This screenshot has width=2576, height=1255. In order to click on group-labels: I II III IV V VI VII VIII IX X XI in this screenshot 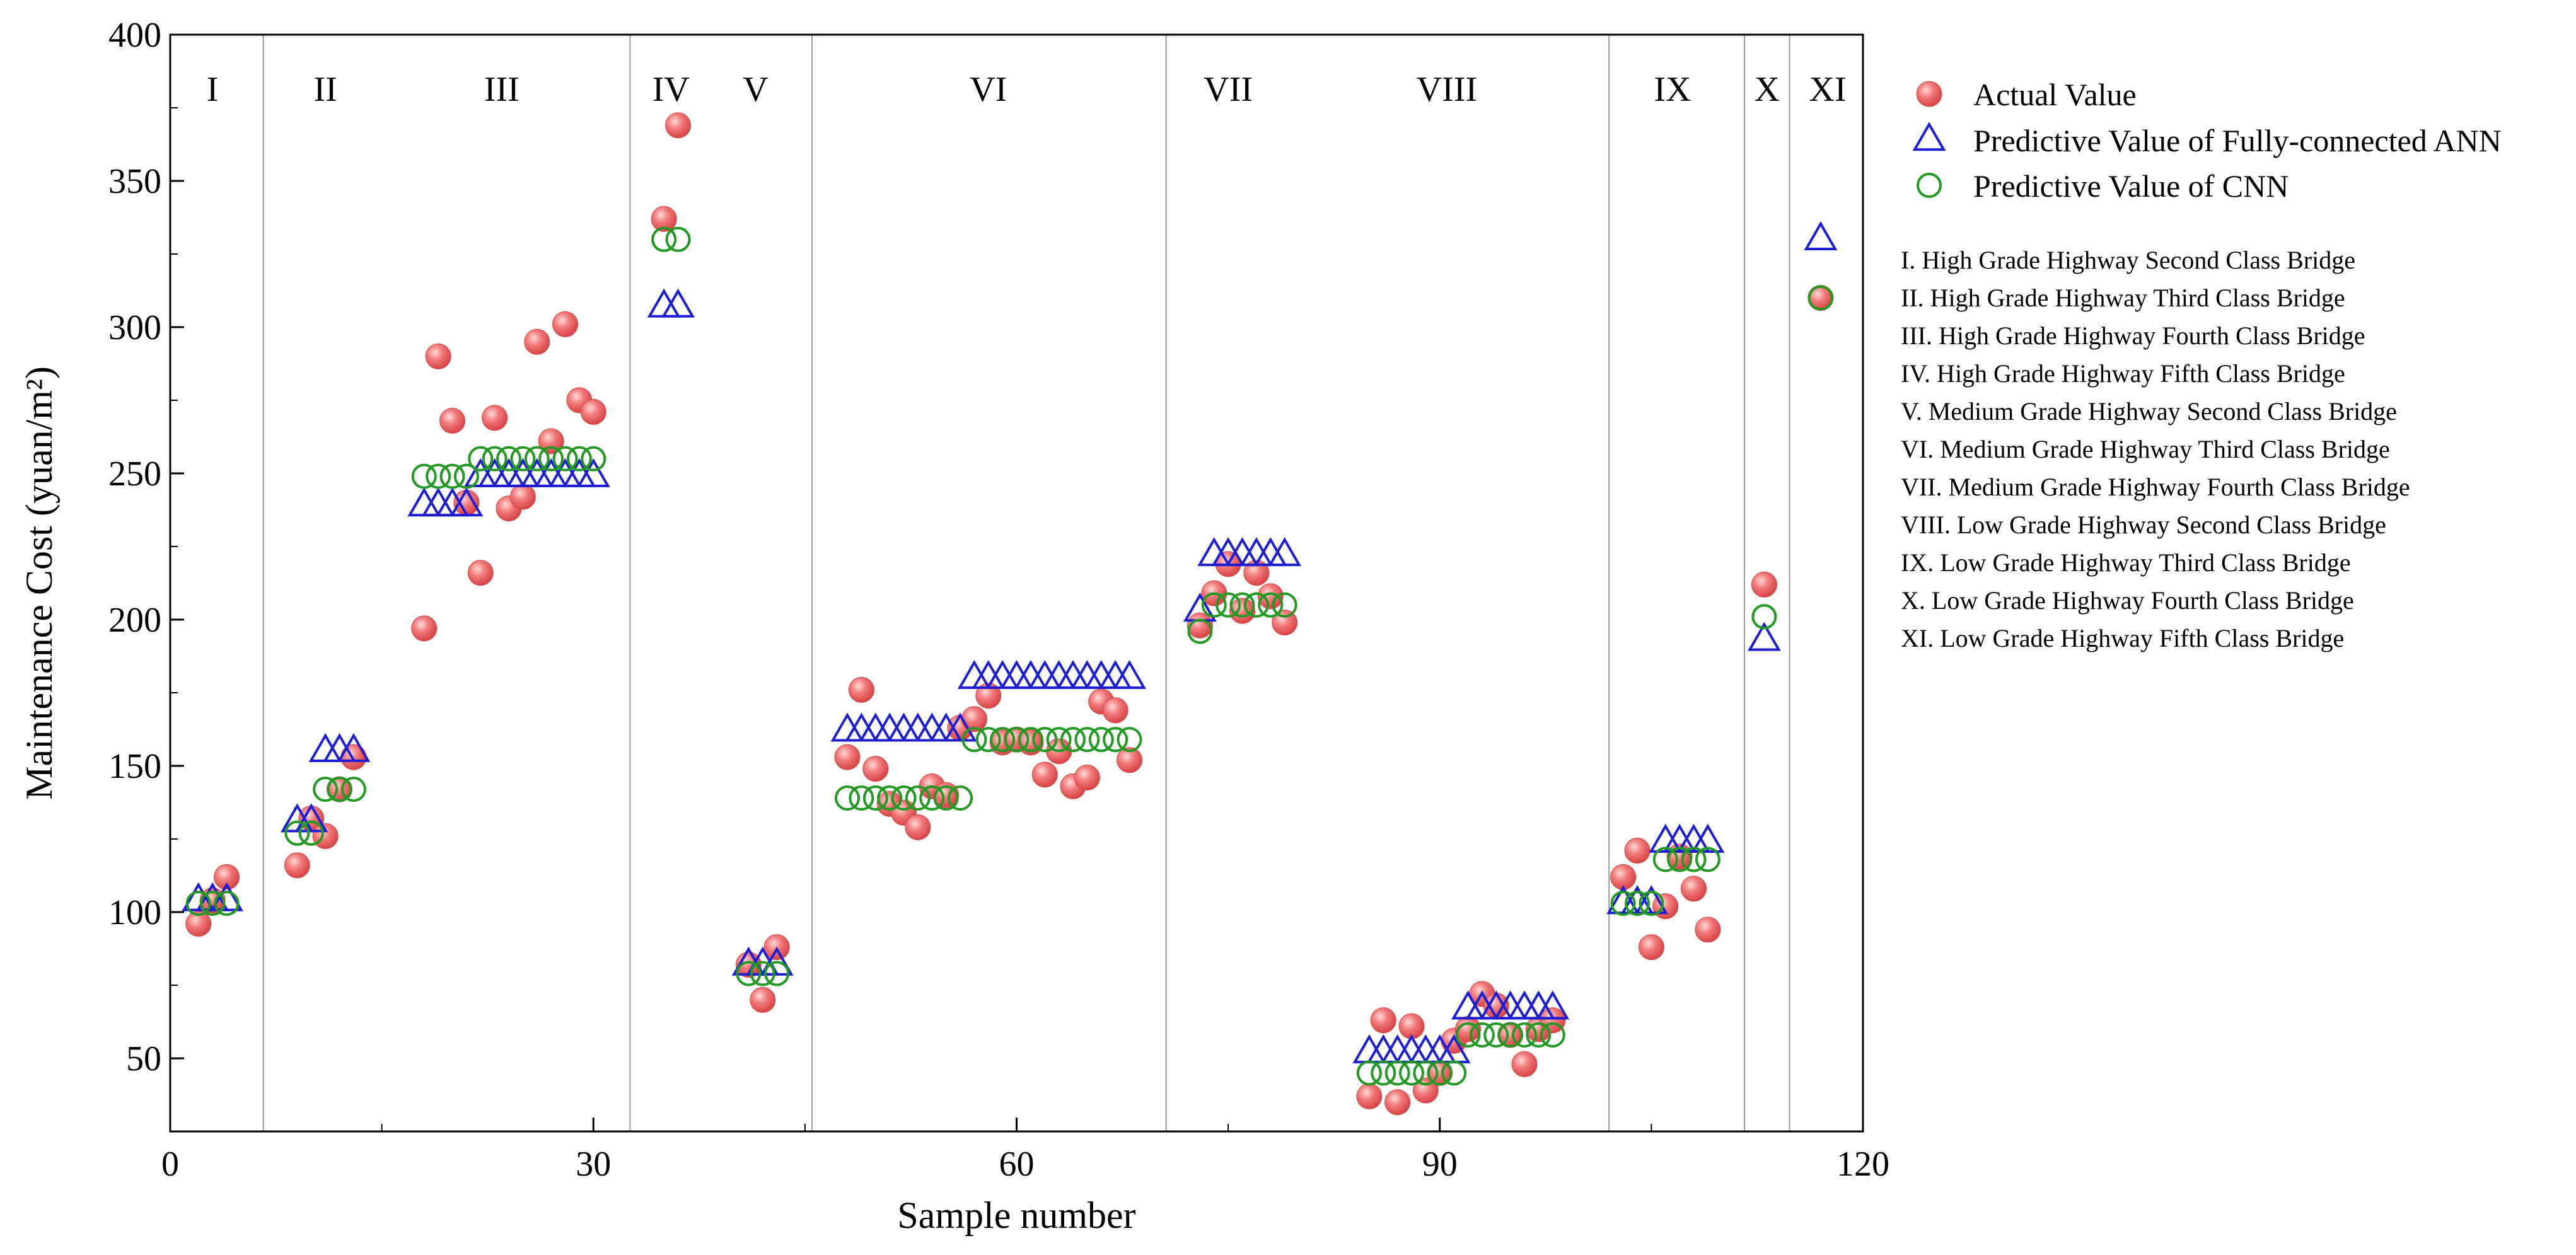, I will do `click(1027, 89)`.